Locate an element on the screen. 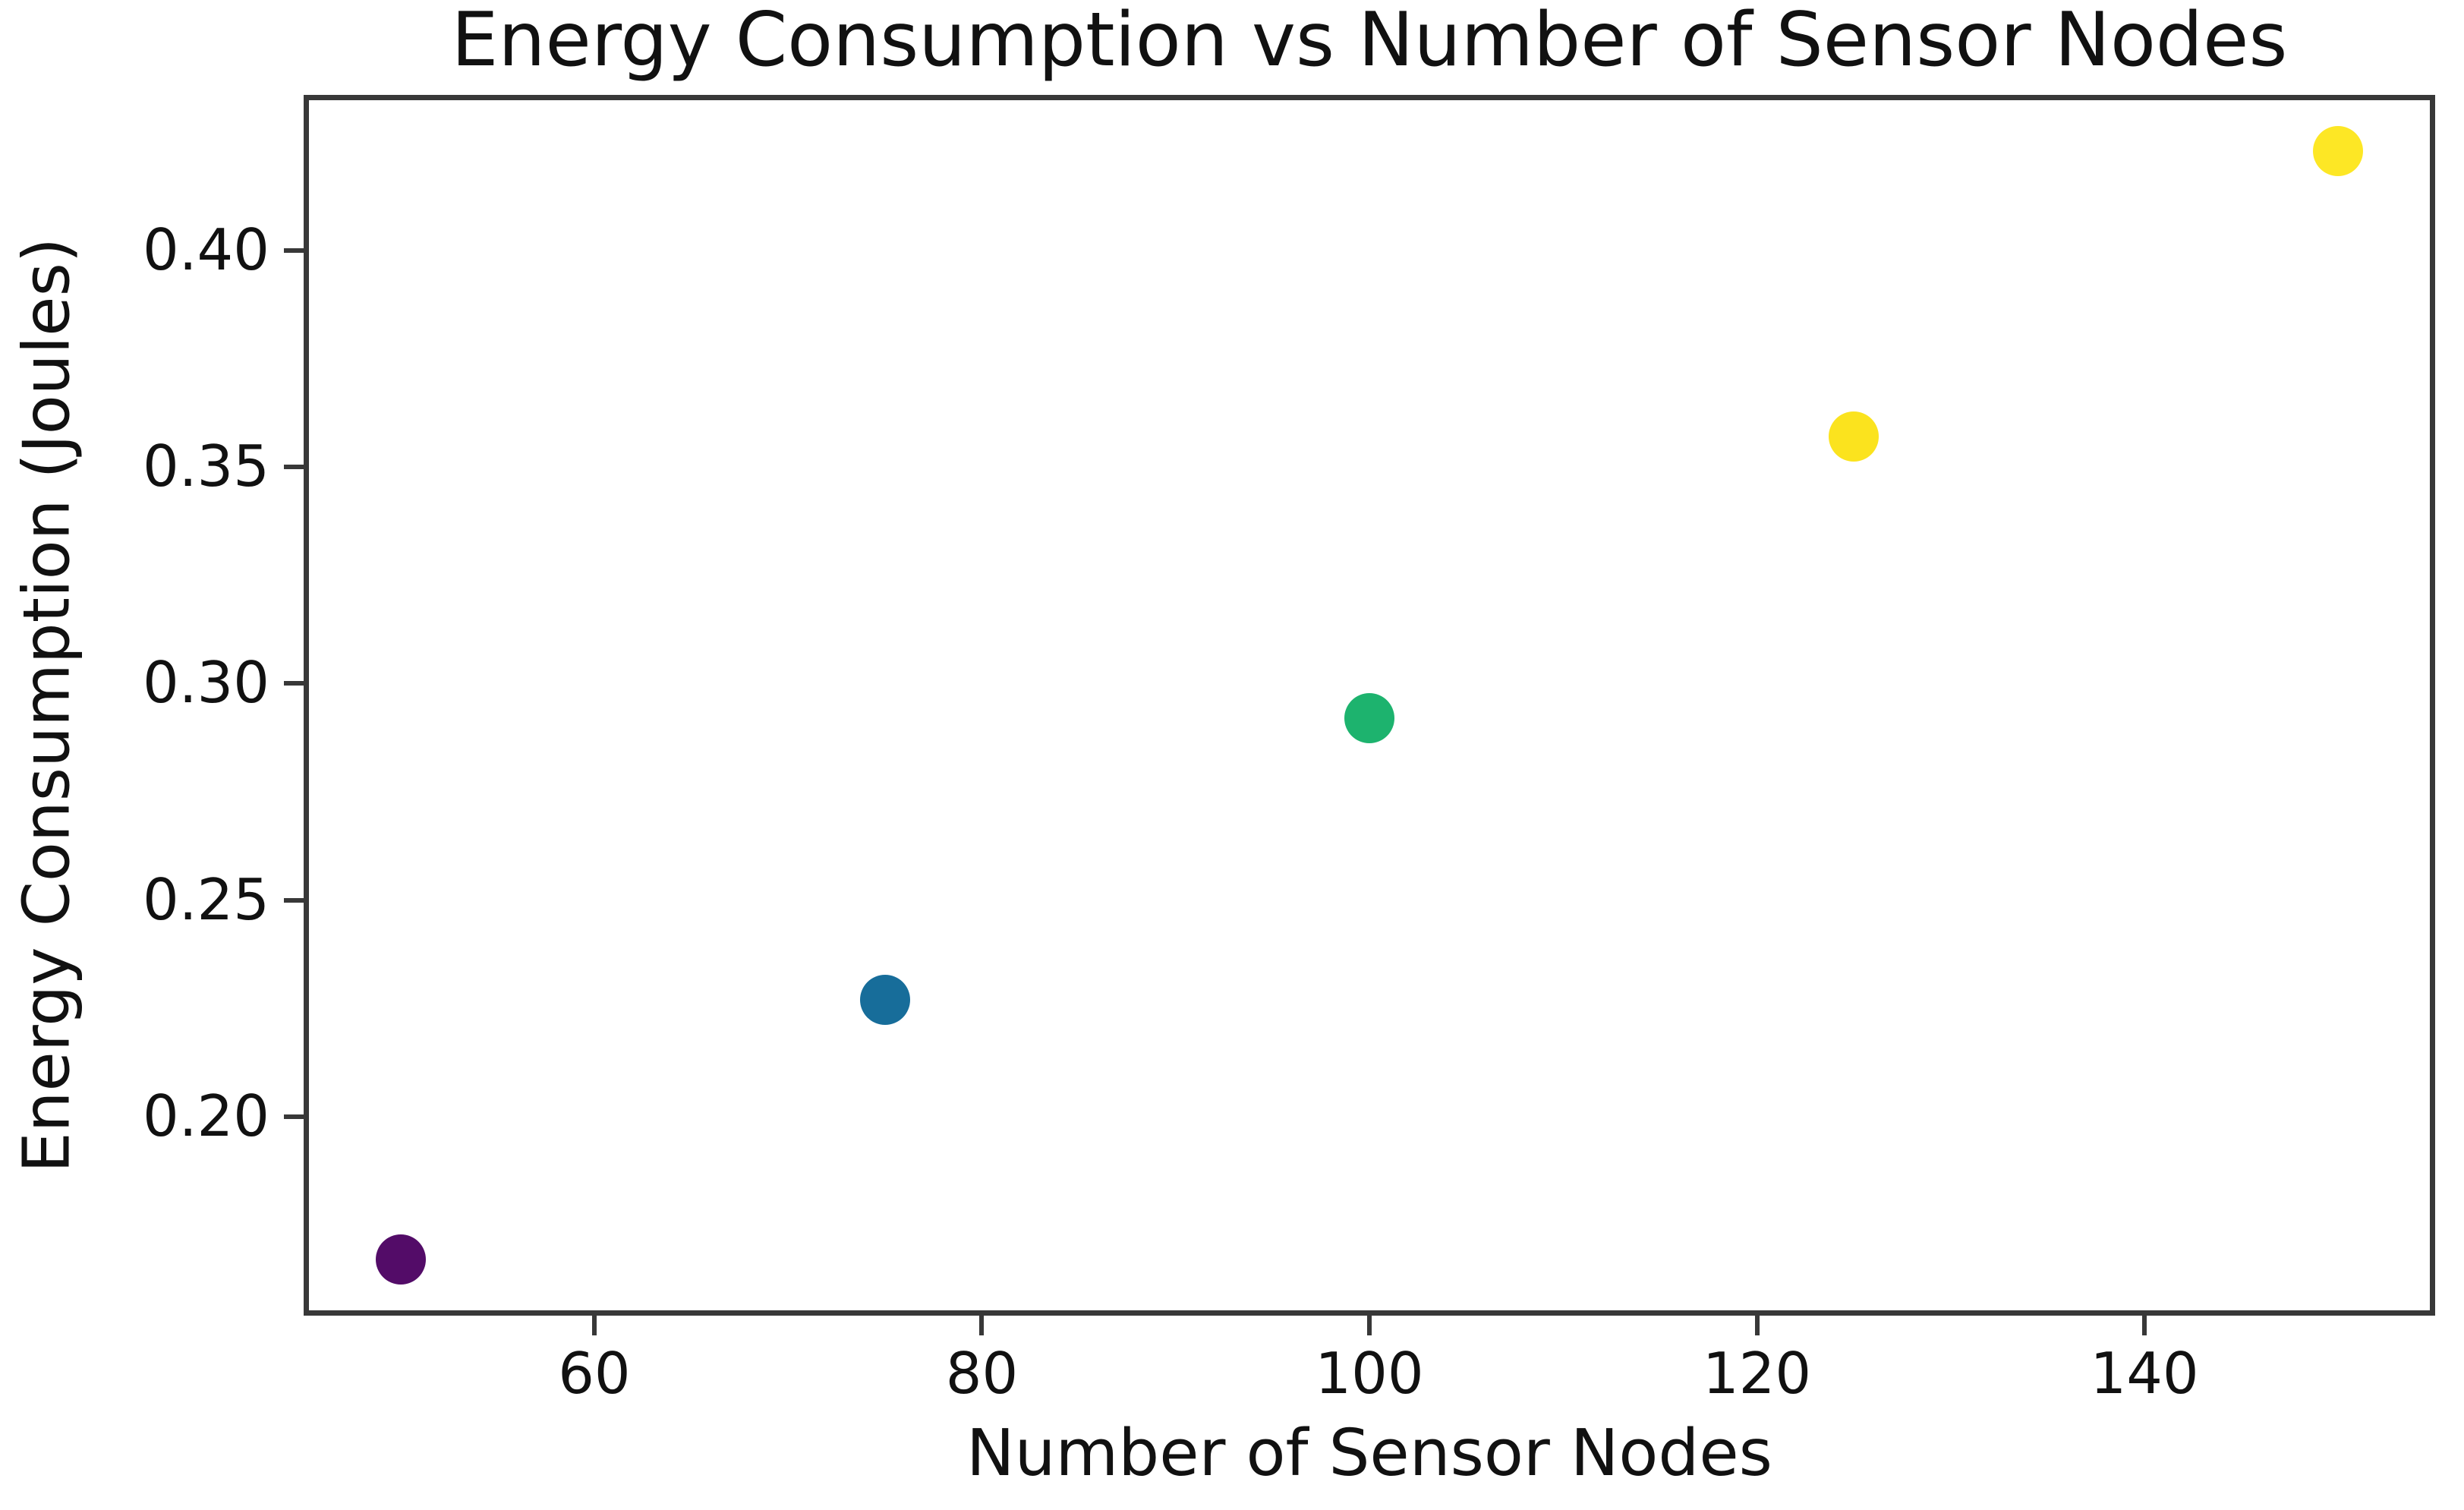  x-tick-label: 100 is located at coordinates (1369, 1373).